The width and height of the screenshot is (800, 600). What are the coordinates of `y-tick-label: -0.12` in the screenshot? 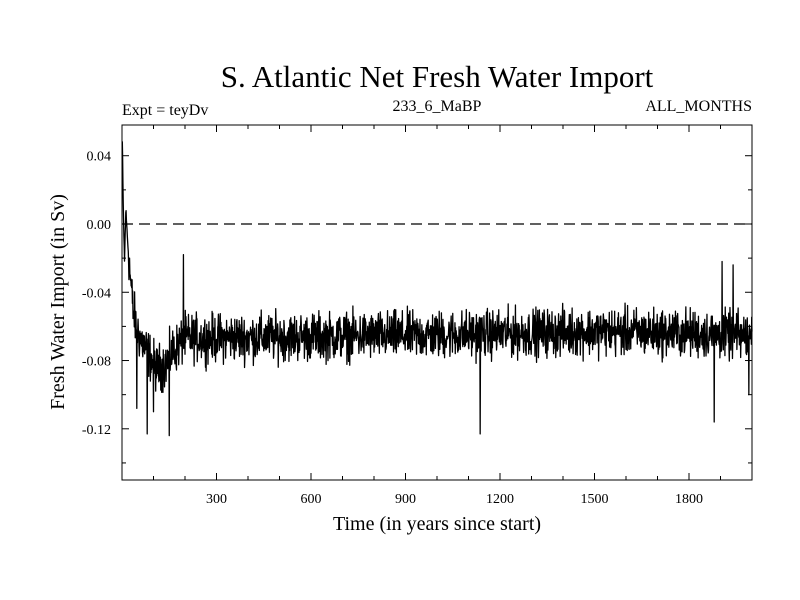 It's located at (96, 430).